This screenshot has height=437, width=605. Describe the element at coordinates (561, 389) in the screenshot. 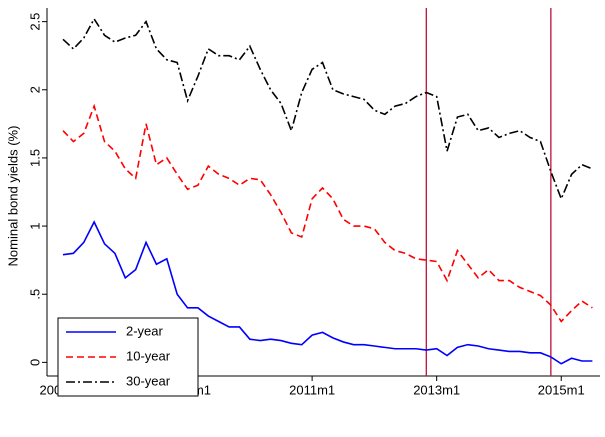

I see `x-tick-label: 2015m1` at that location.